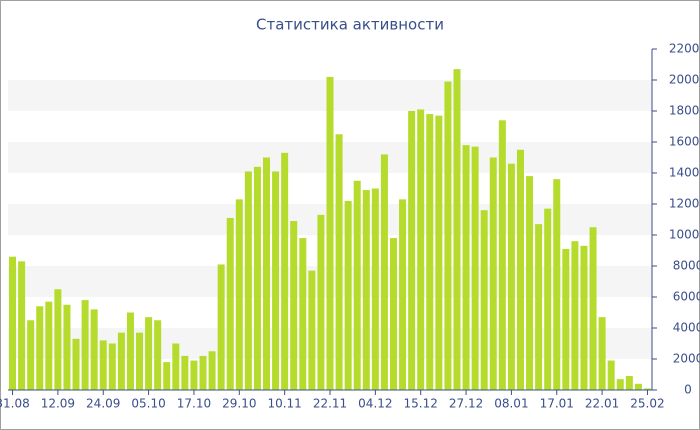 Image resolution: width=700 pixels, height=430 pixels. Describe the element at coordinates (148, 404) in the screenshot. I see `x-tick-label: 05.10` at that location.